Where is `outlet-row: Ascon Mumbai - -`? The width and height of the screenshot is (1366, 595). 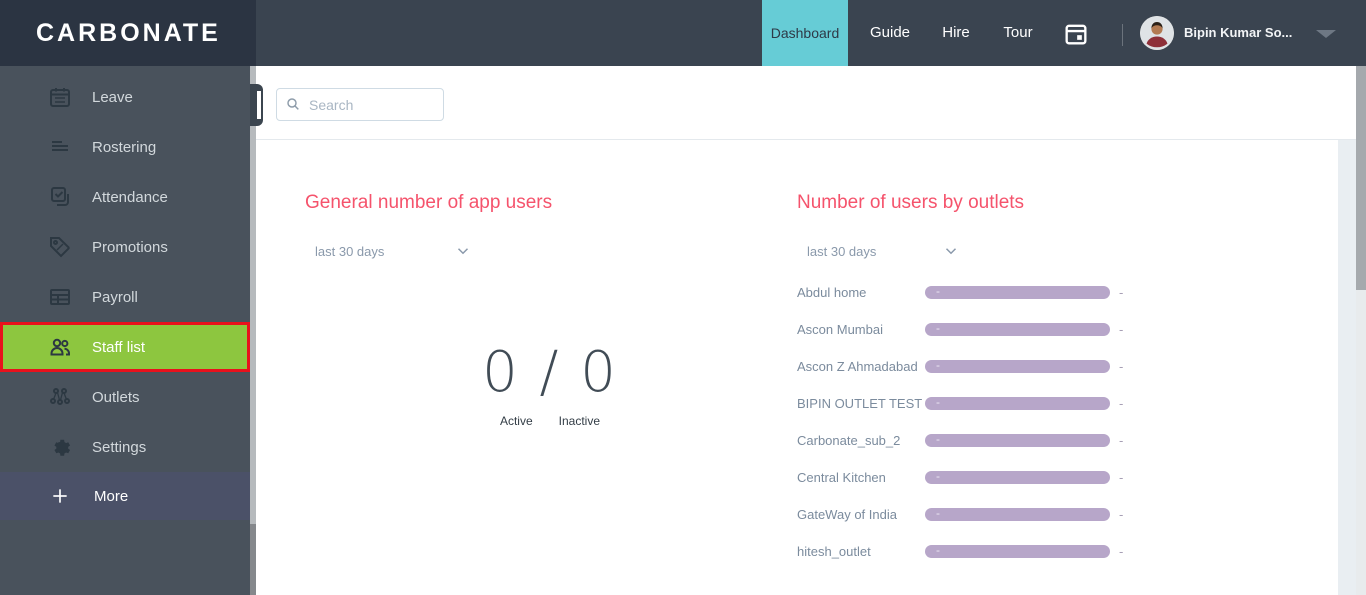
outlet-row: Ascon Mumbai - - is located at coordinates (1007, 329).